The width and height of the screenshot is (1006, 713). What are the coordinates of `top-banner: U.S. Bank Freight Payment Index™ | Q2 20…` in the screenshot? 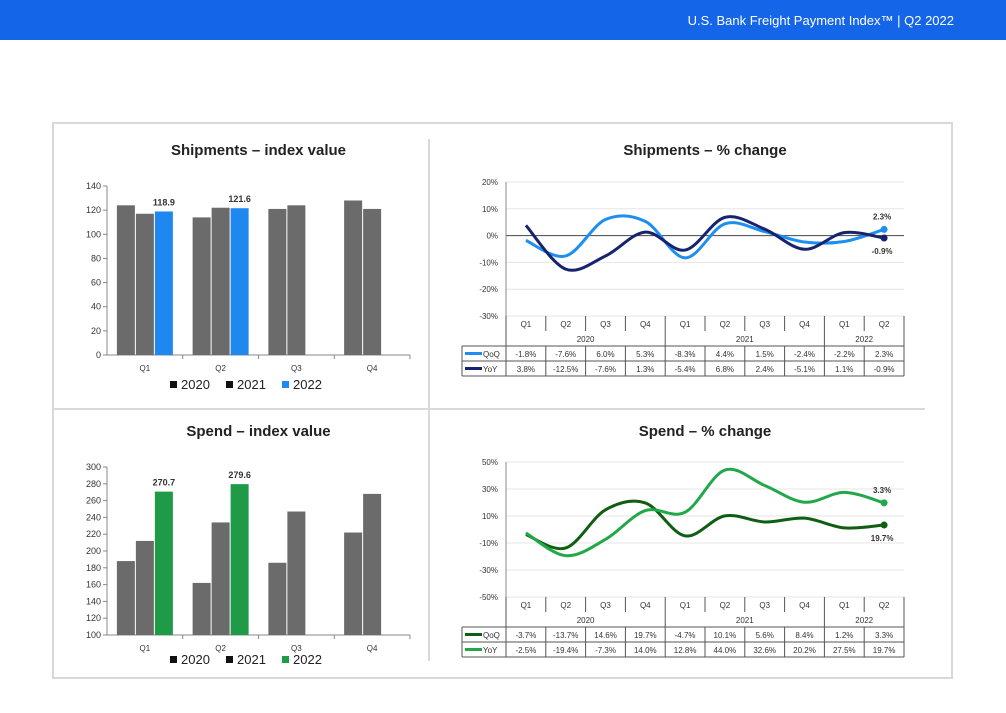 It's located at (503, 20).